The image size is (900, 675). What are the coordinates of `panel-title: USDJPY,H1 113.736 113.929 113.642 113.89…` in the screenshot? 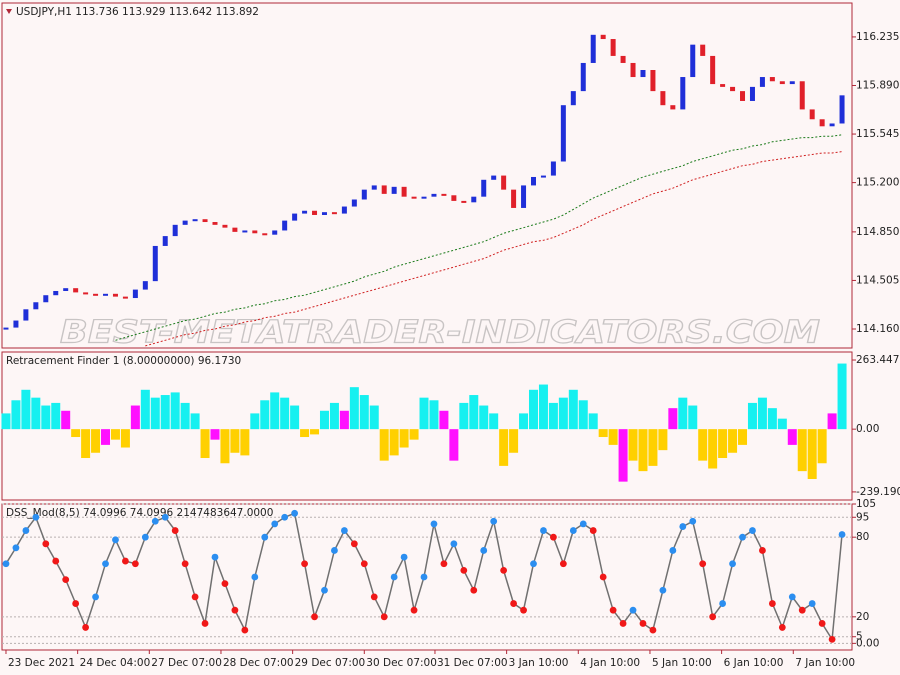 It's located at (137, 12).